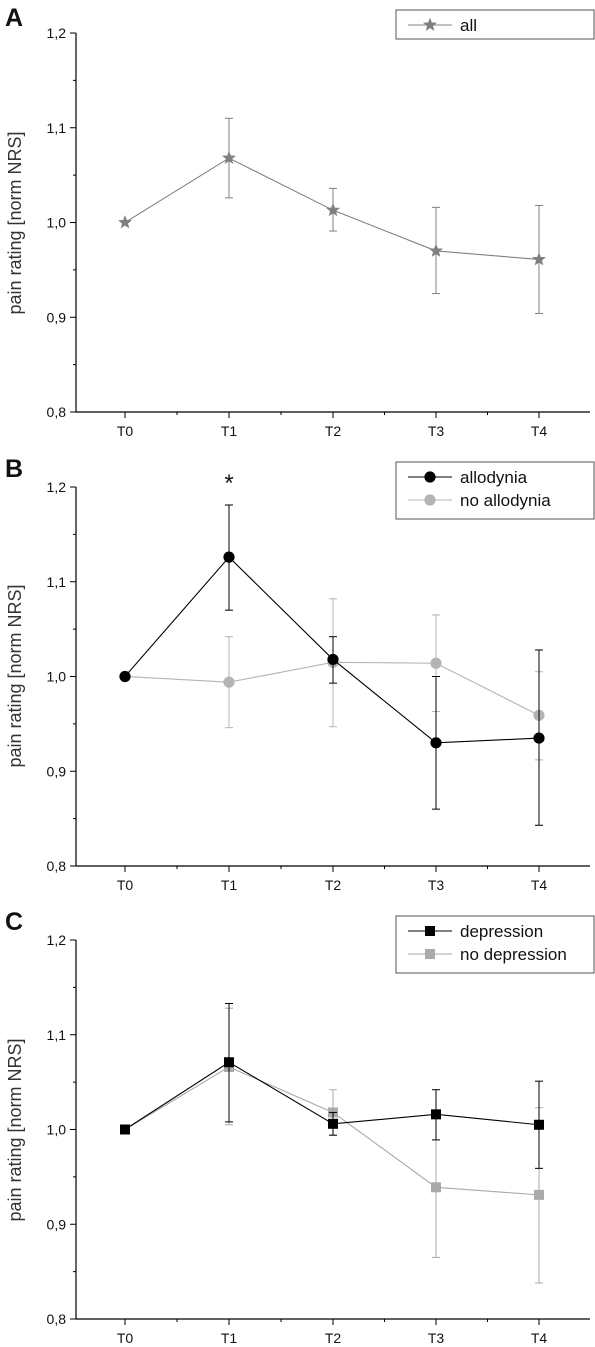  What do you see at coordinates (505, 500) in the screenshot?
I see `legend-label: no allodynia` at bounding box center [505, 500].